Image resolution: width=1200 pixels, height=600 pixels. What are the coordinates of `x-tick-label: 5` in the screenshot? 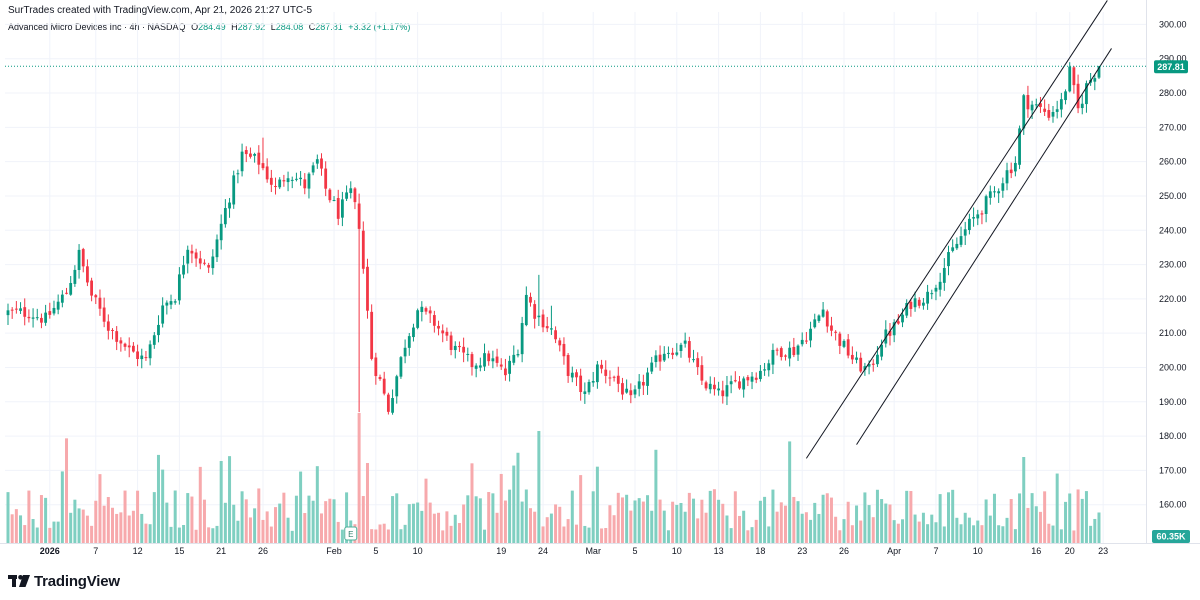 It's located at (375, 551).